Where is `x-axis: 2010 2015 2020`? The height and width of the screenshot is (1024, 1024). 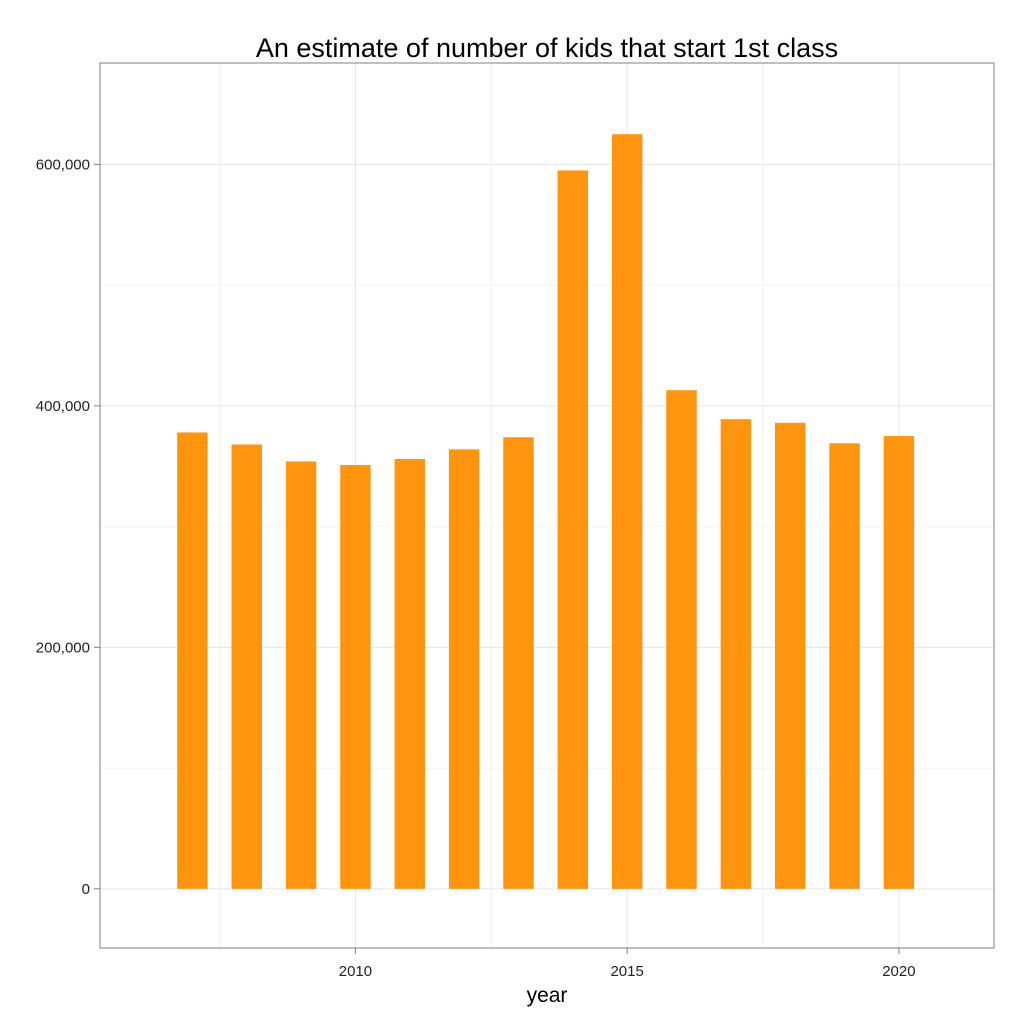
x-axis: 2010 2015 2020 is located at coordinates (627, 964).